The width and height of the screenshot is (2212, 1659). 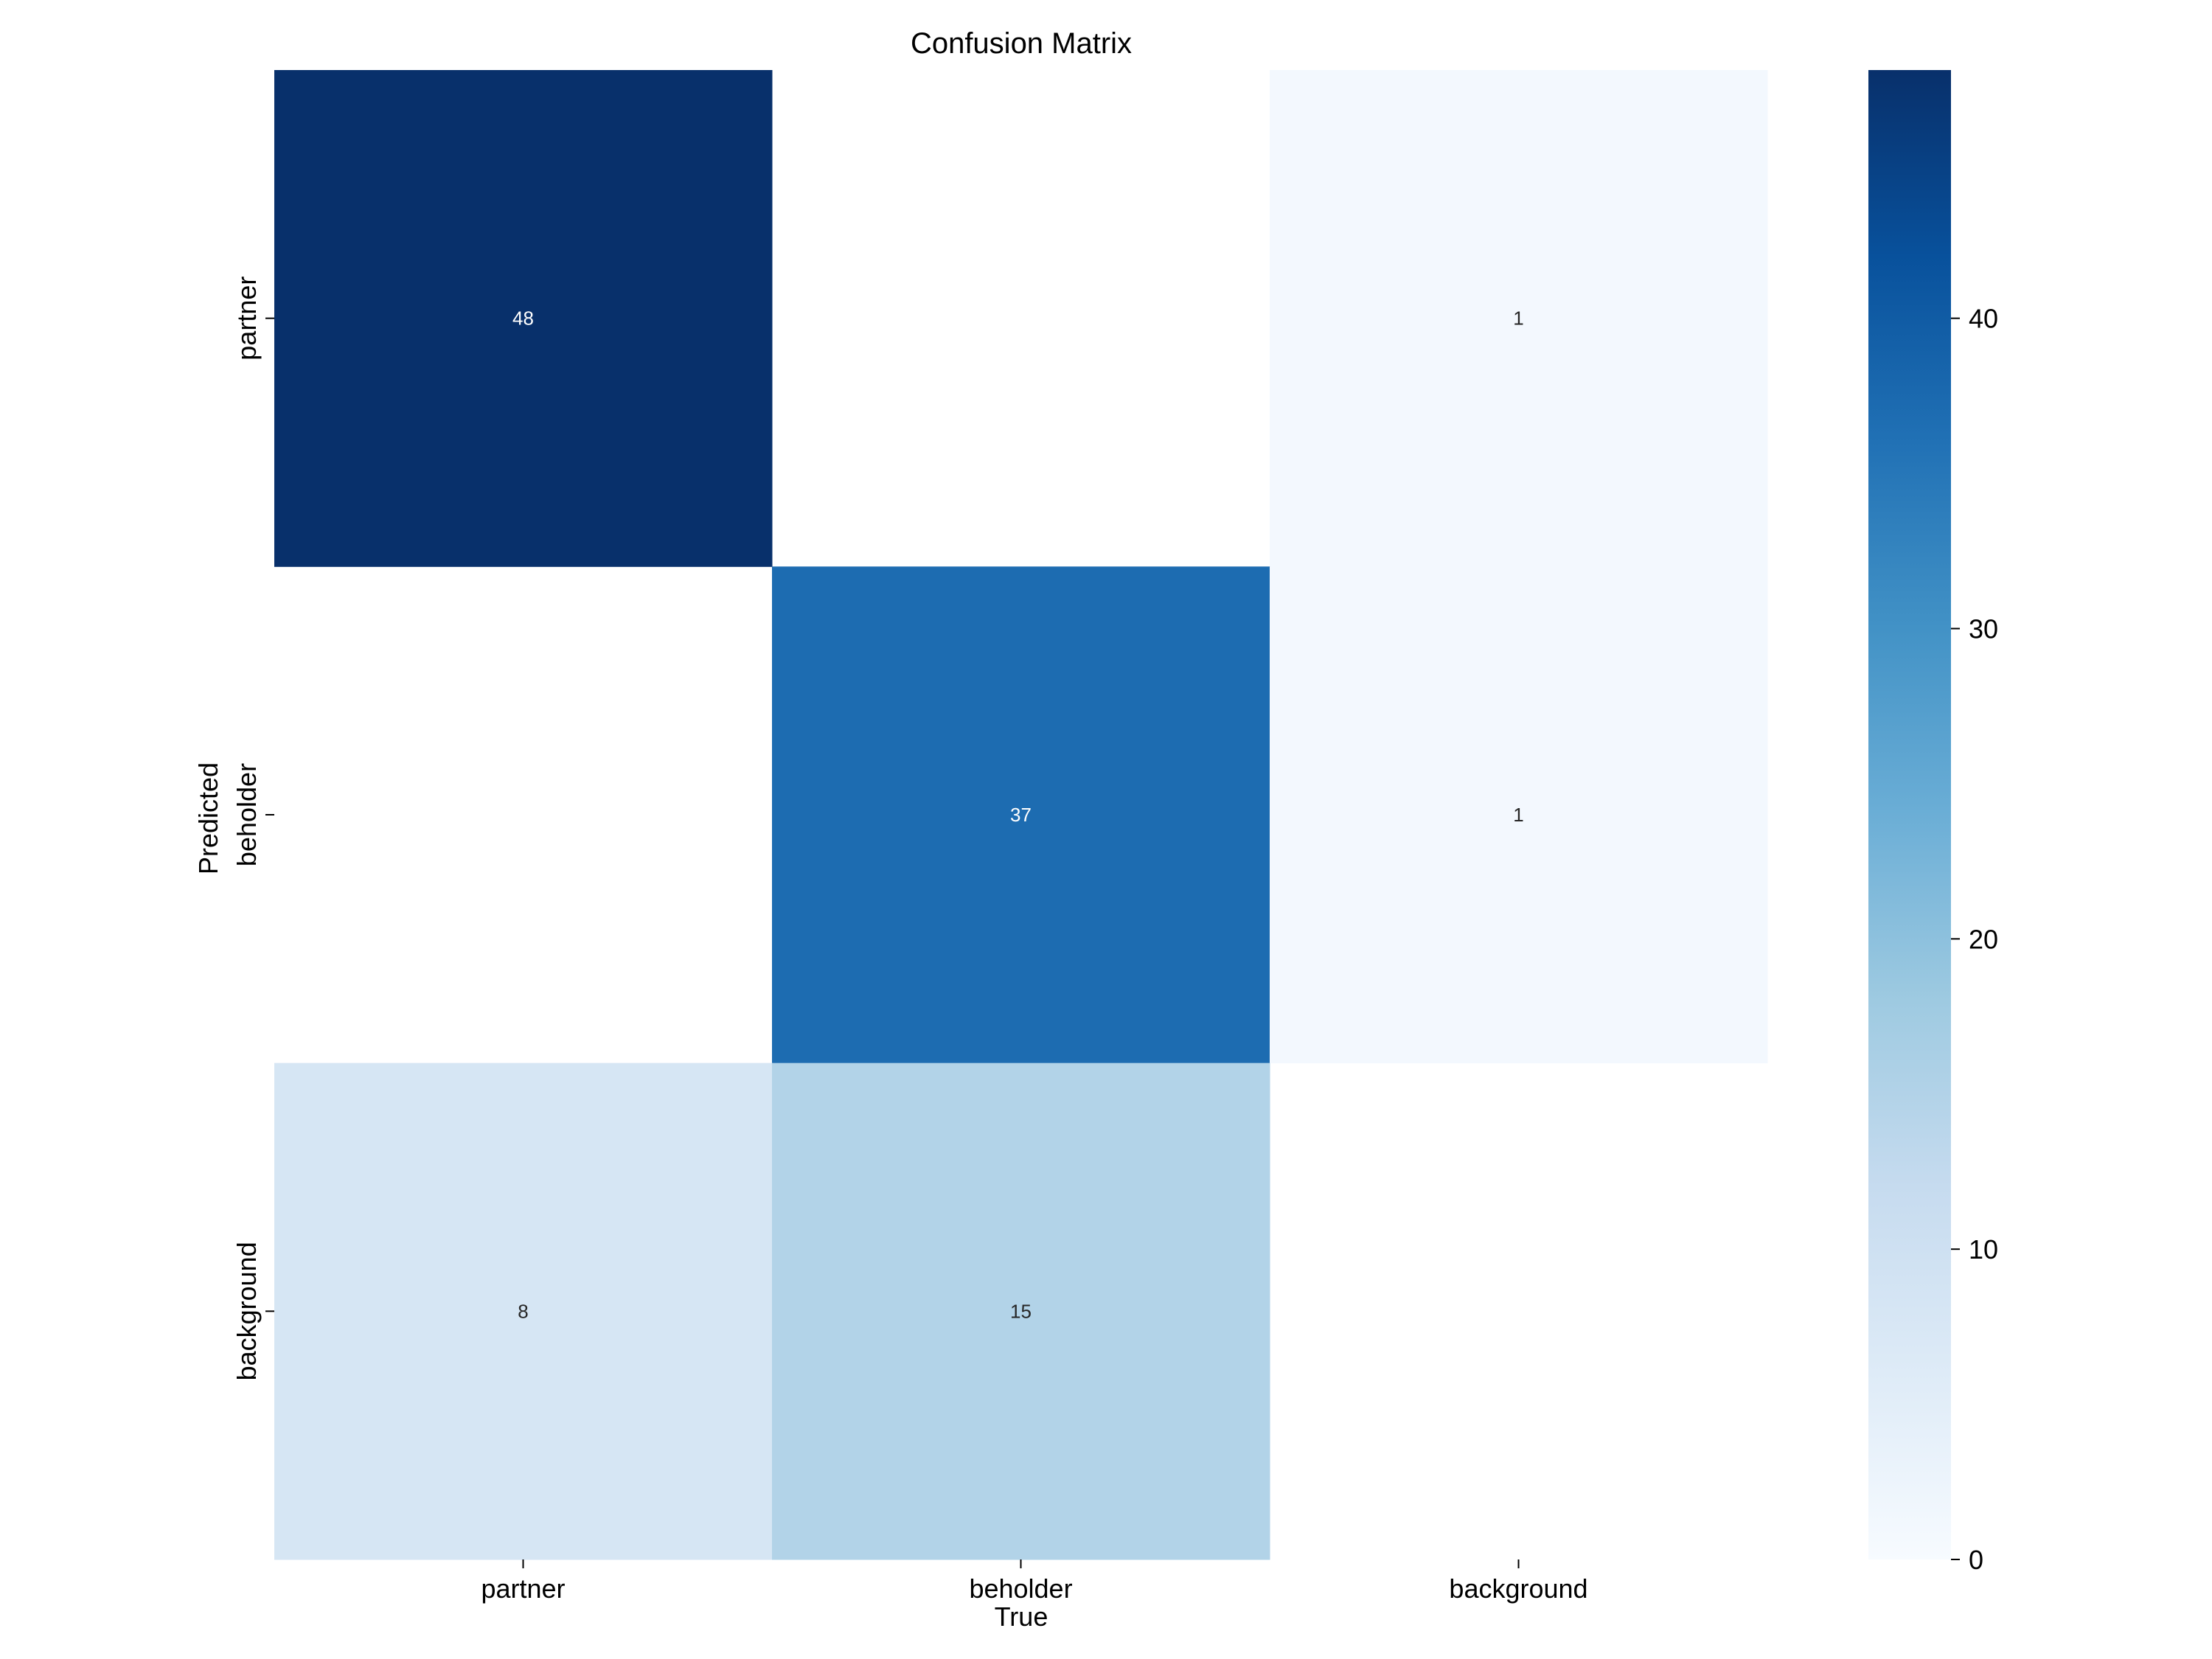 What do you see at coordinates (247, 1311) in the screenshot?
I see `y-tick-label-background: background` at bounding box center [247, 1311].